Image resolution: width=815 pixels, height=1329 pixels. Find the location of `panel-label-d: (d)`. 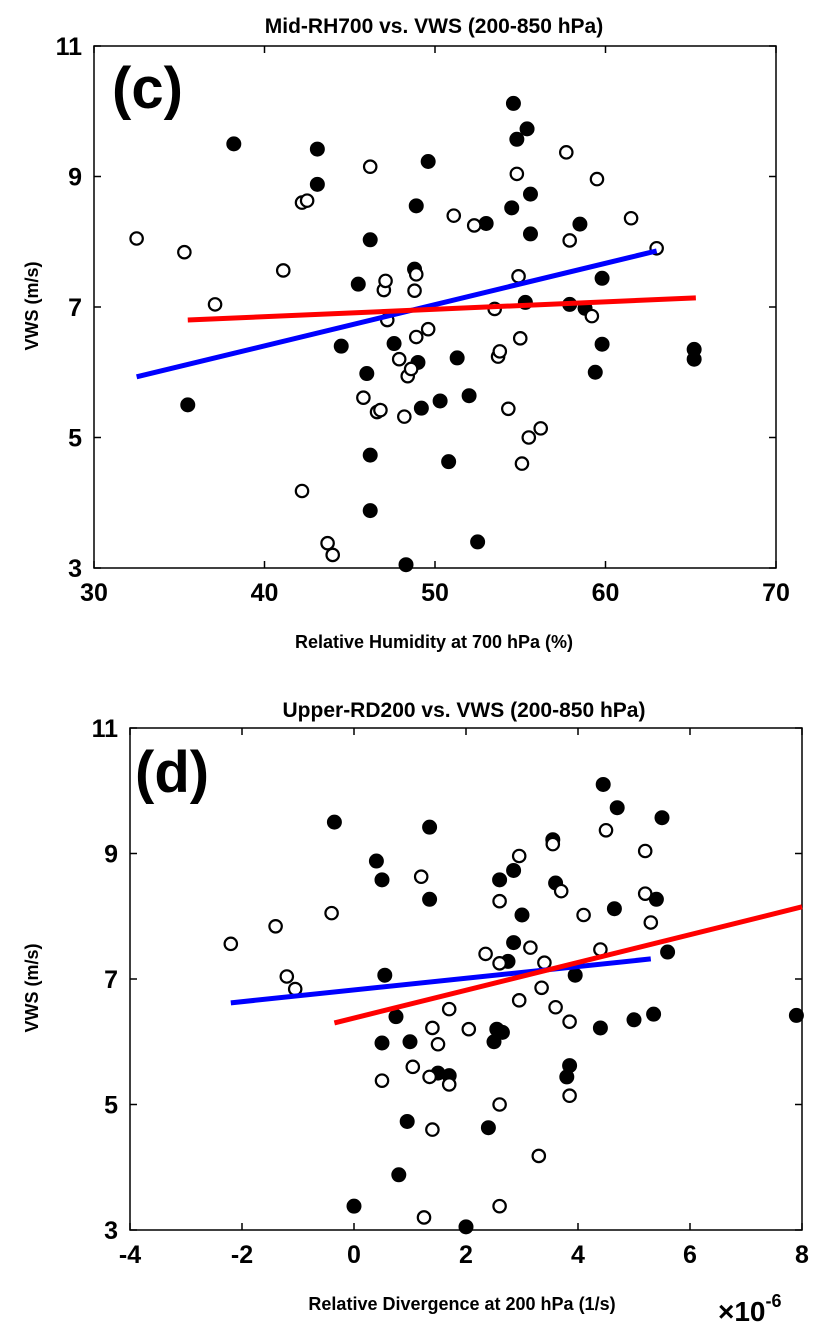

panel-label-d: (d) is located at coordinates (172, 772).